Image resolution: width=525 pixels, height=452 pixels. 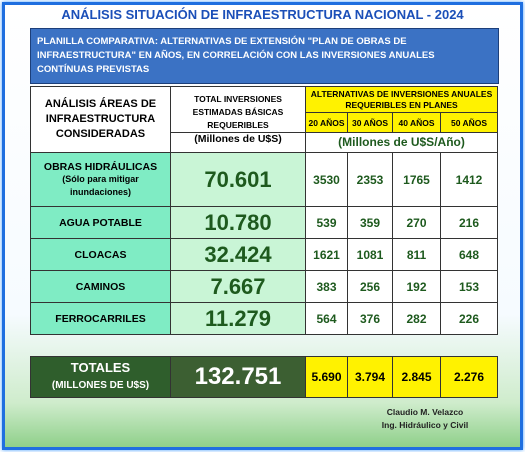 What do you see at coordinates (370, 318) in the screenshot?
I see `annual-cell: 376` at bounding box center [370, 318].